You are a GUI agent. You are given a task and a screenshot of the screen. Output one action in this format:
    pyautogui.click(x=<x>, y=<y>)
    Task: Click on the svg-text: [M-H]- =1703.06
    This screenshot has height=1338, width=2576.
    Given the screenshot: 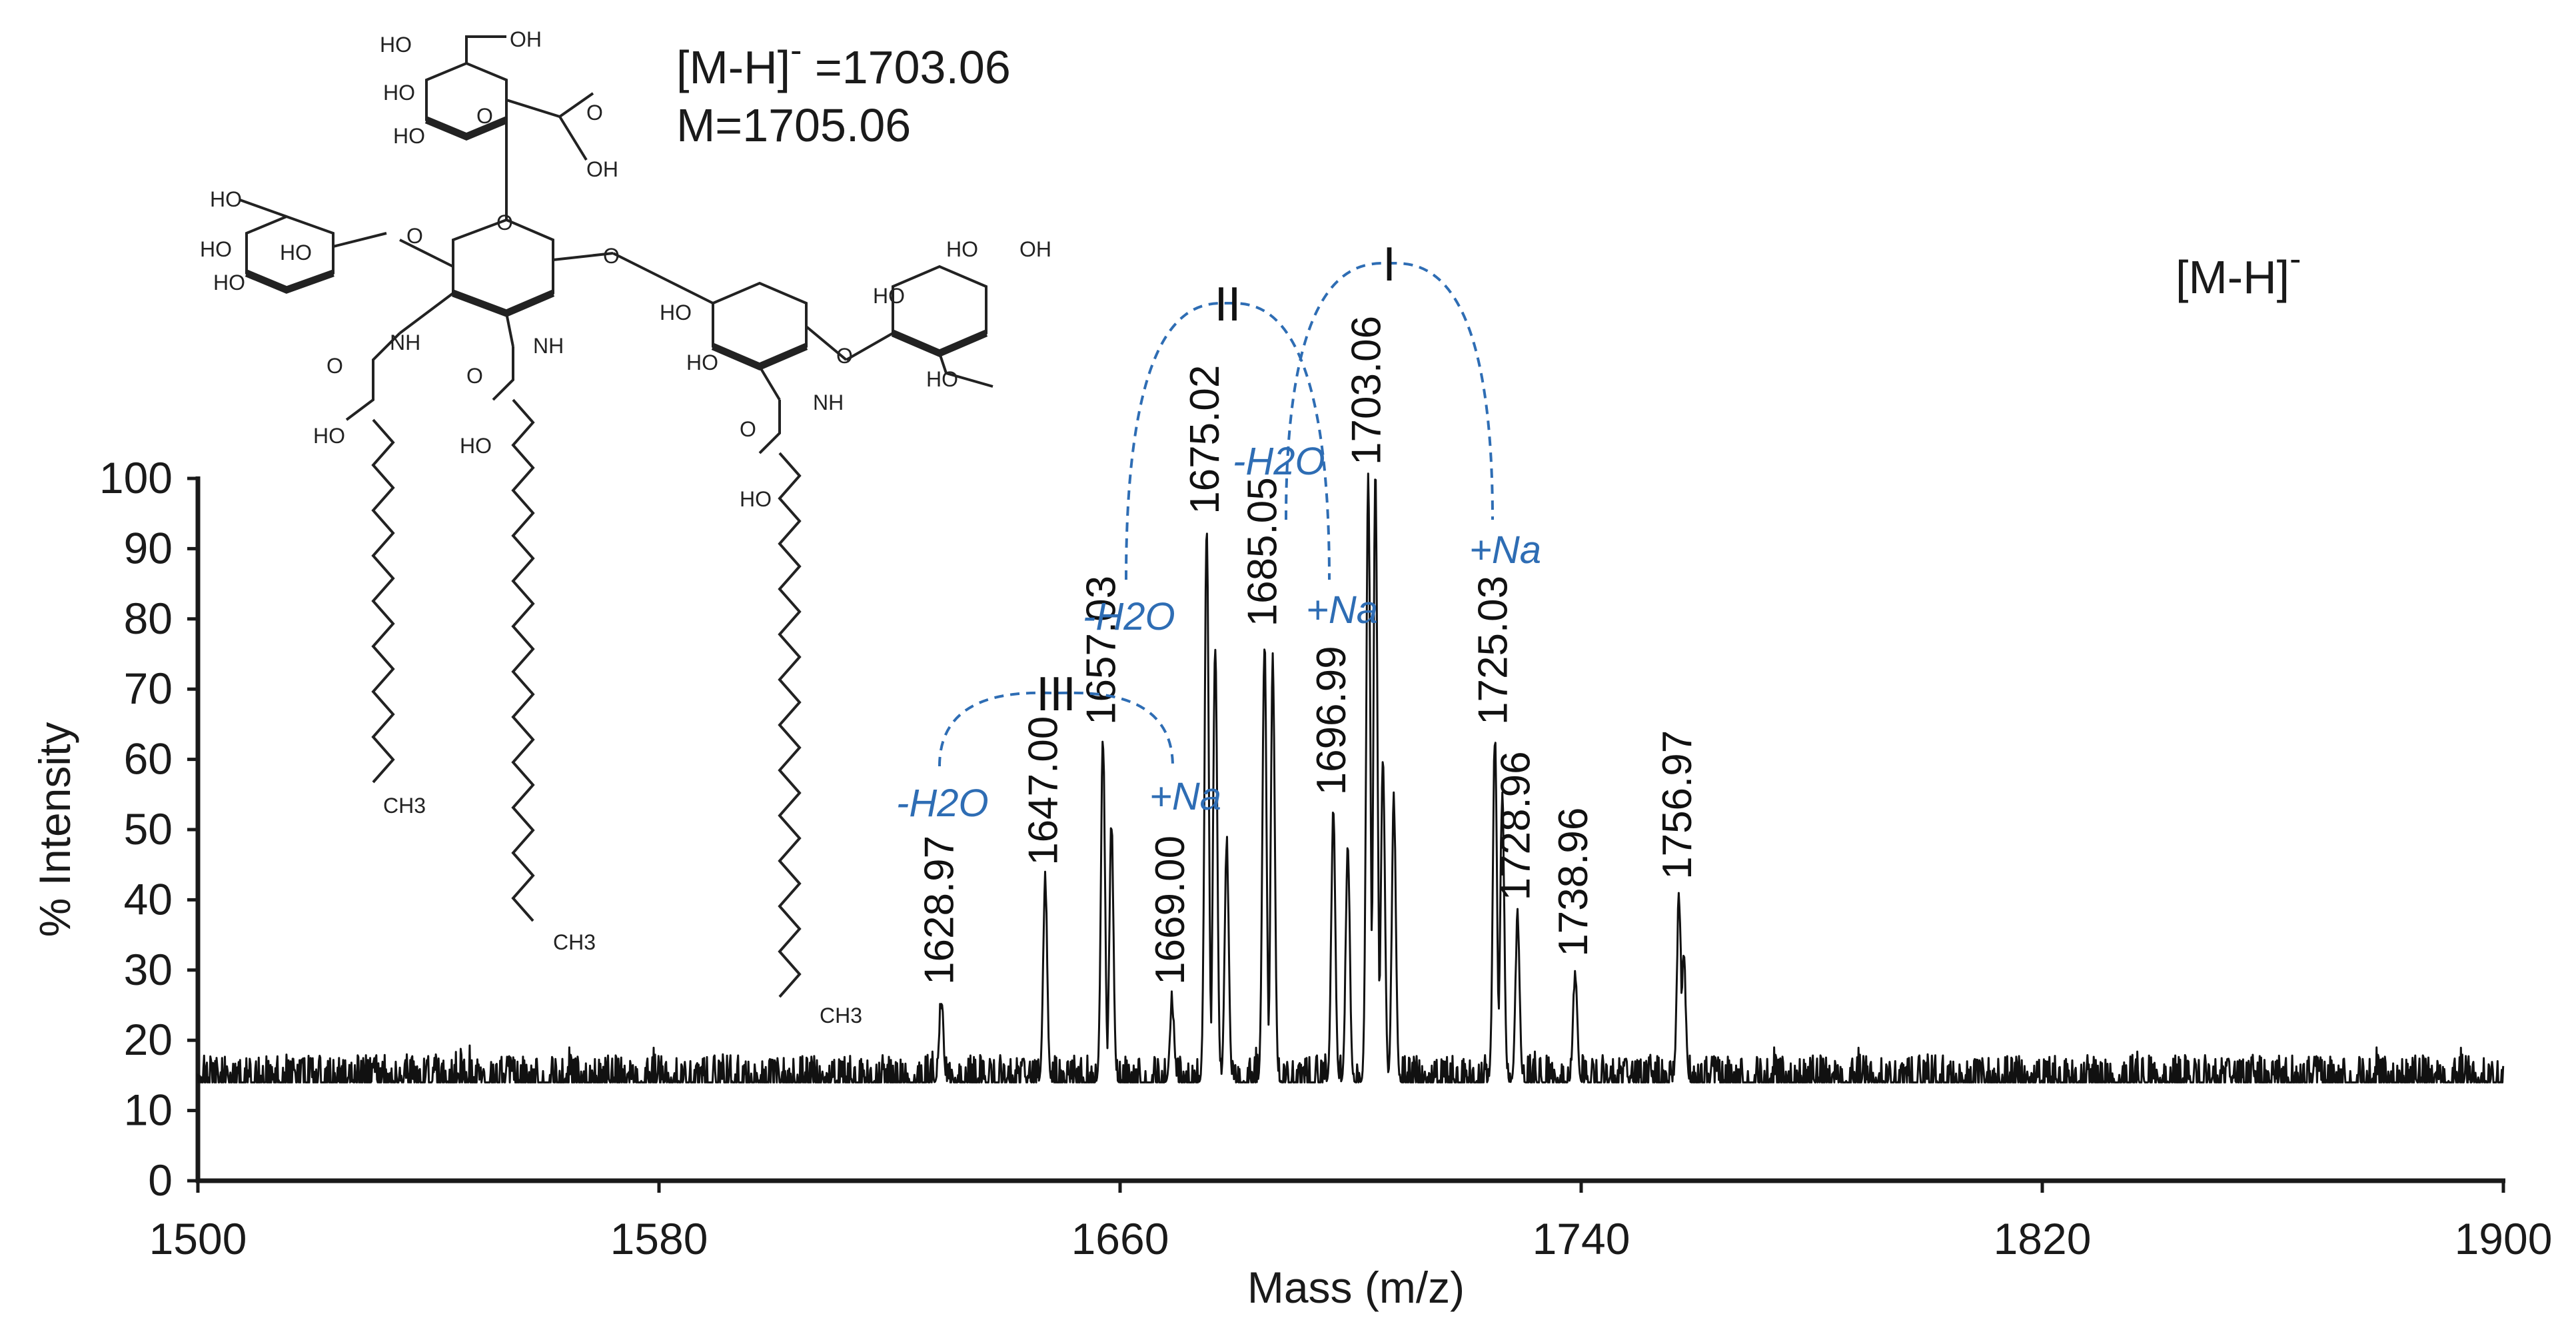 What is the action you would take?
    pyautogui.click(x=843, y=62)
    